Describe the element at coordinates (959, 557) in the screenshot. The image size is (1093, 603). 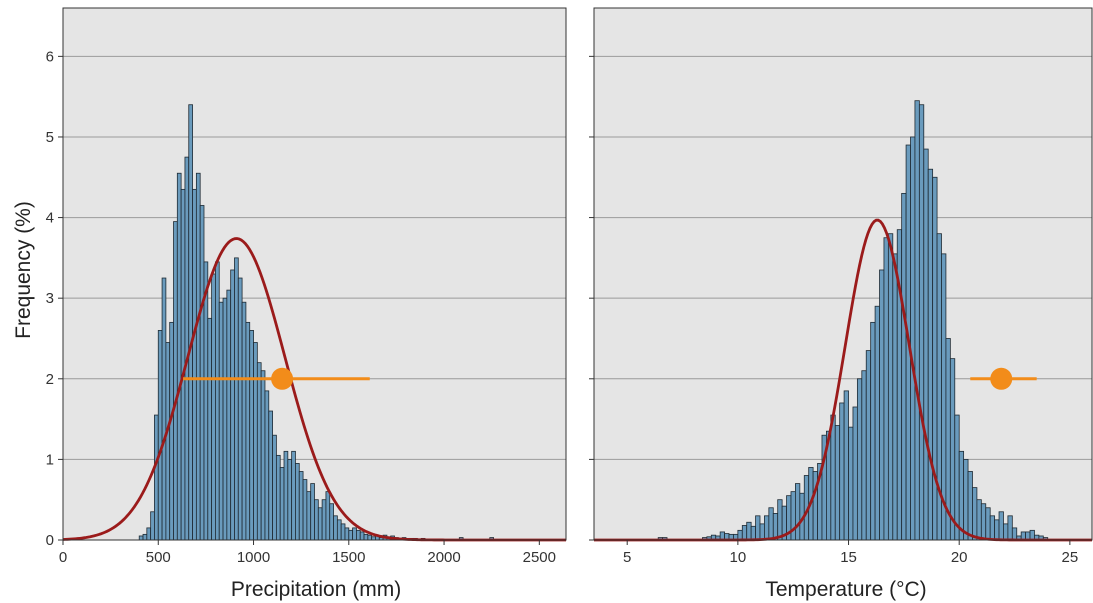
I see `x-tick-label: 20` at that location.